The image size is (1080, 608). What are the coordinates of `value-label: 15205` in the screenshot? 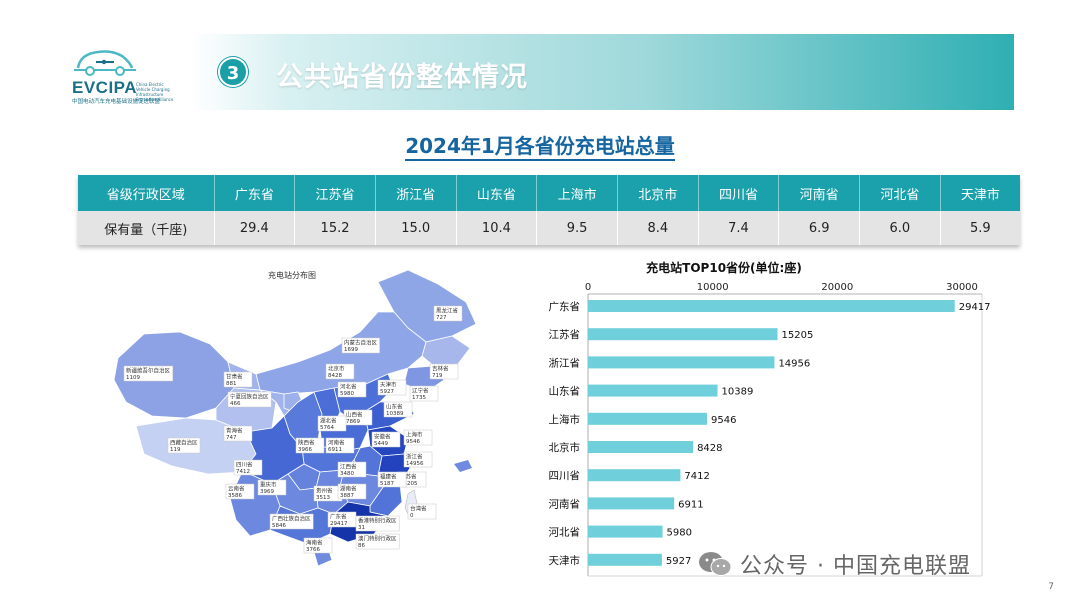 It's located at (798, 335).